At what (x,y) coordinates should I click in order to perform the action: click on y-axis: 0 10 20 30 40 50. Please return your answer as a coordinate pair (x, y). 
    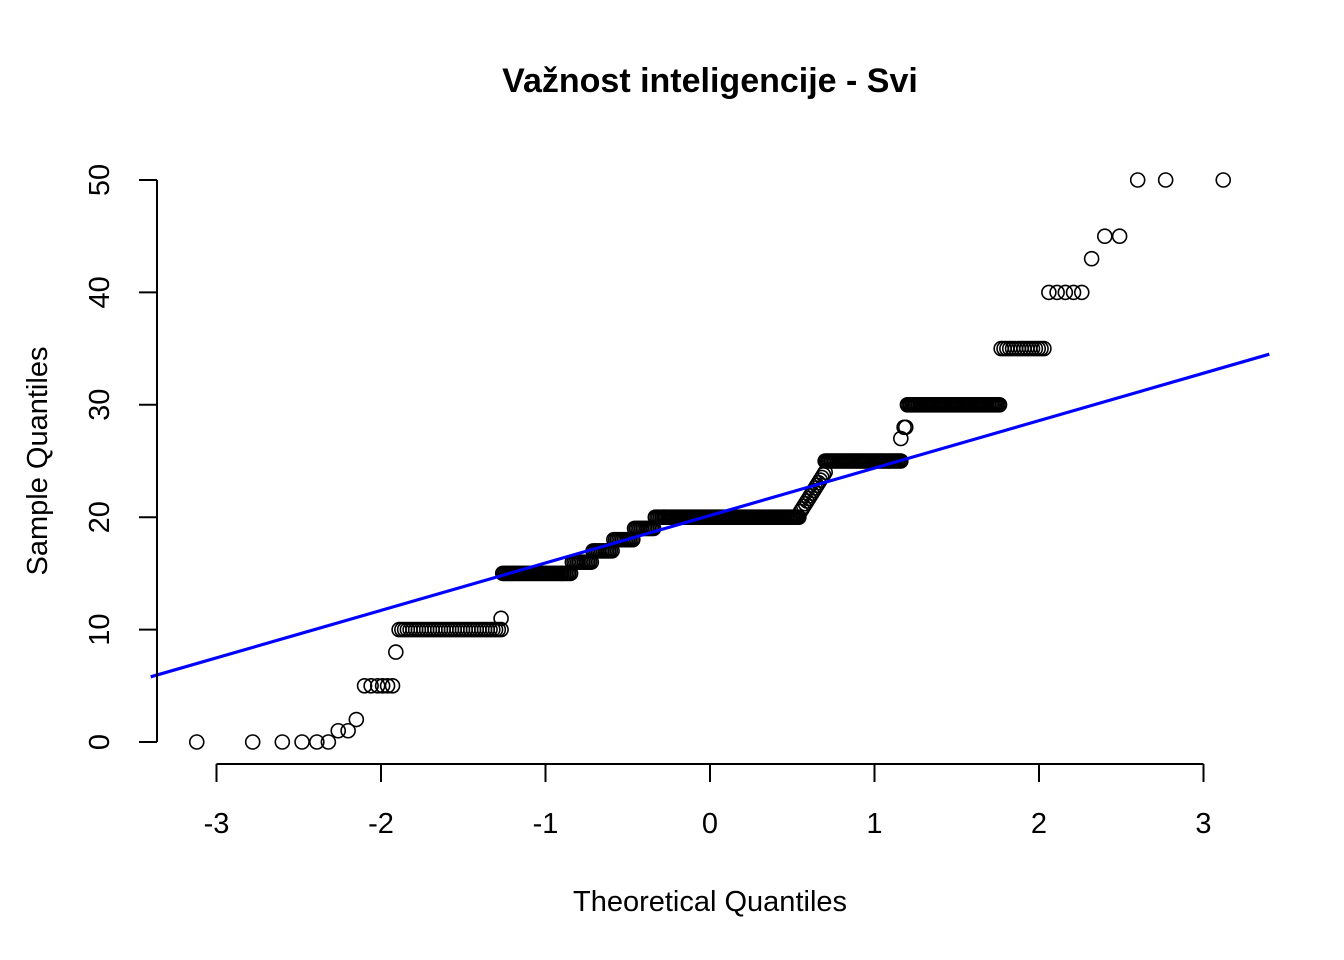
    Looking at the image, I should click on (121, 457).